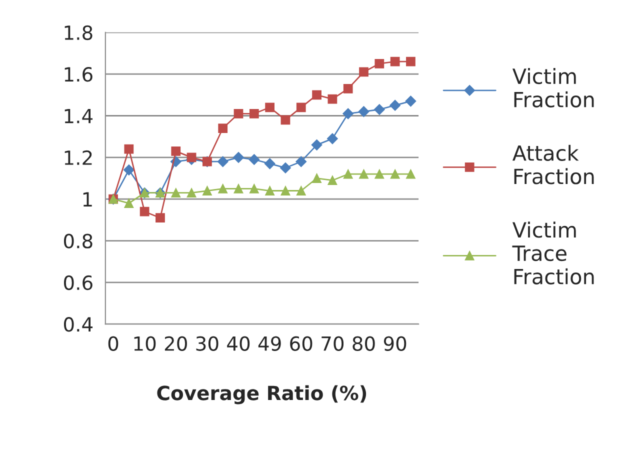 This screenshot has width=639, height=463. Describe the element at coordinates (207, 343) in the screenshot. I see `x-tick-label: 30` at that location.